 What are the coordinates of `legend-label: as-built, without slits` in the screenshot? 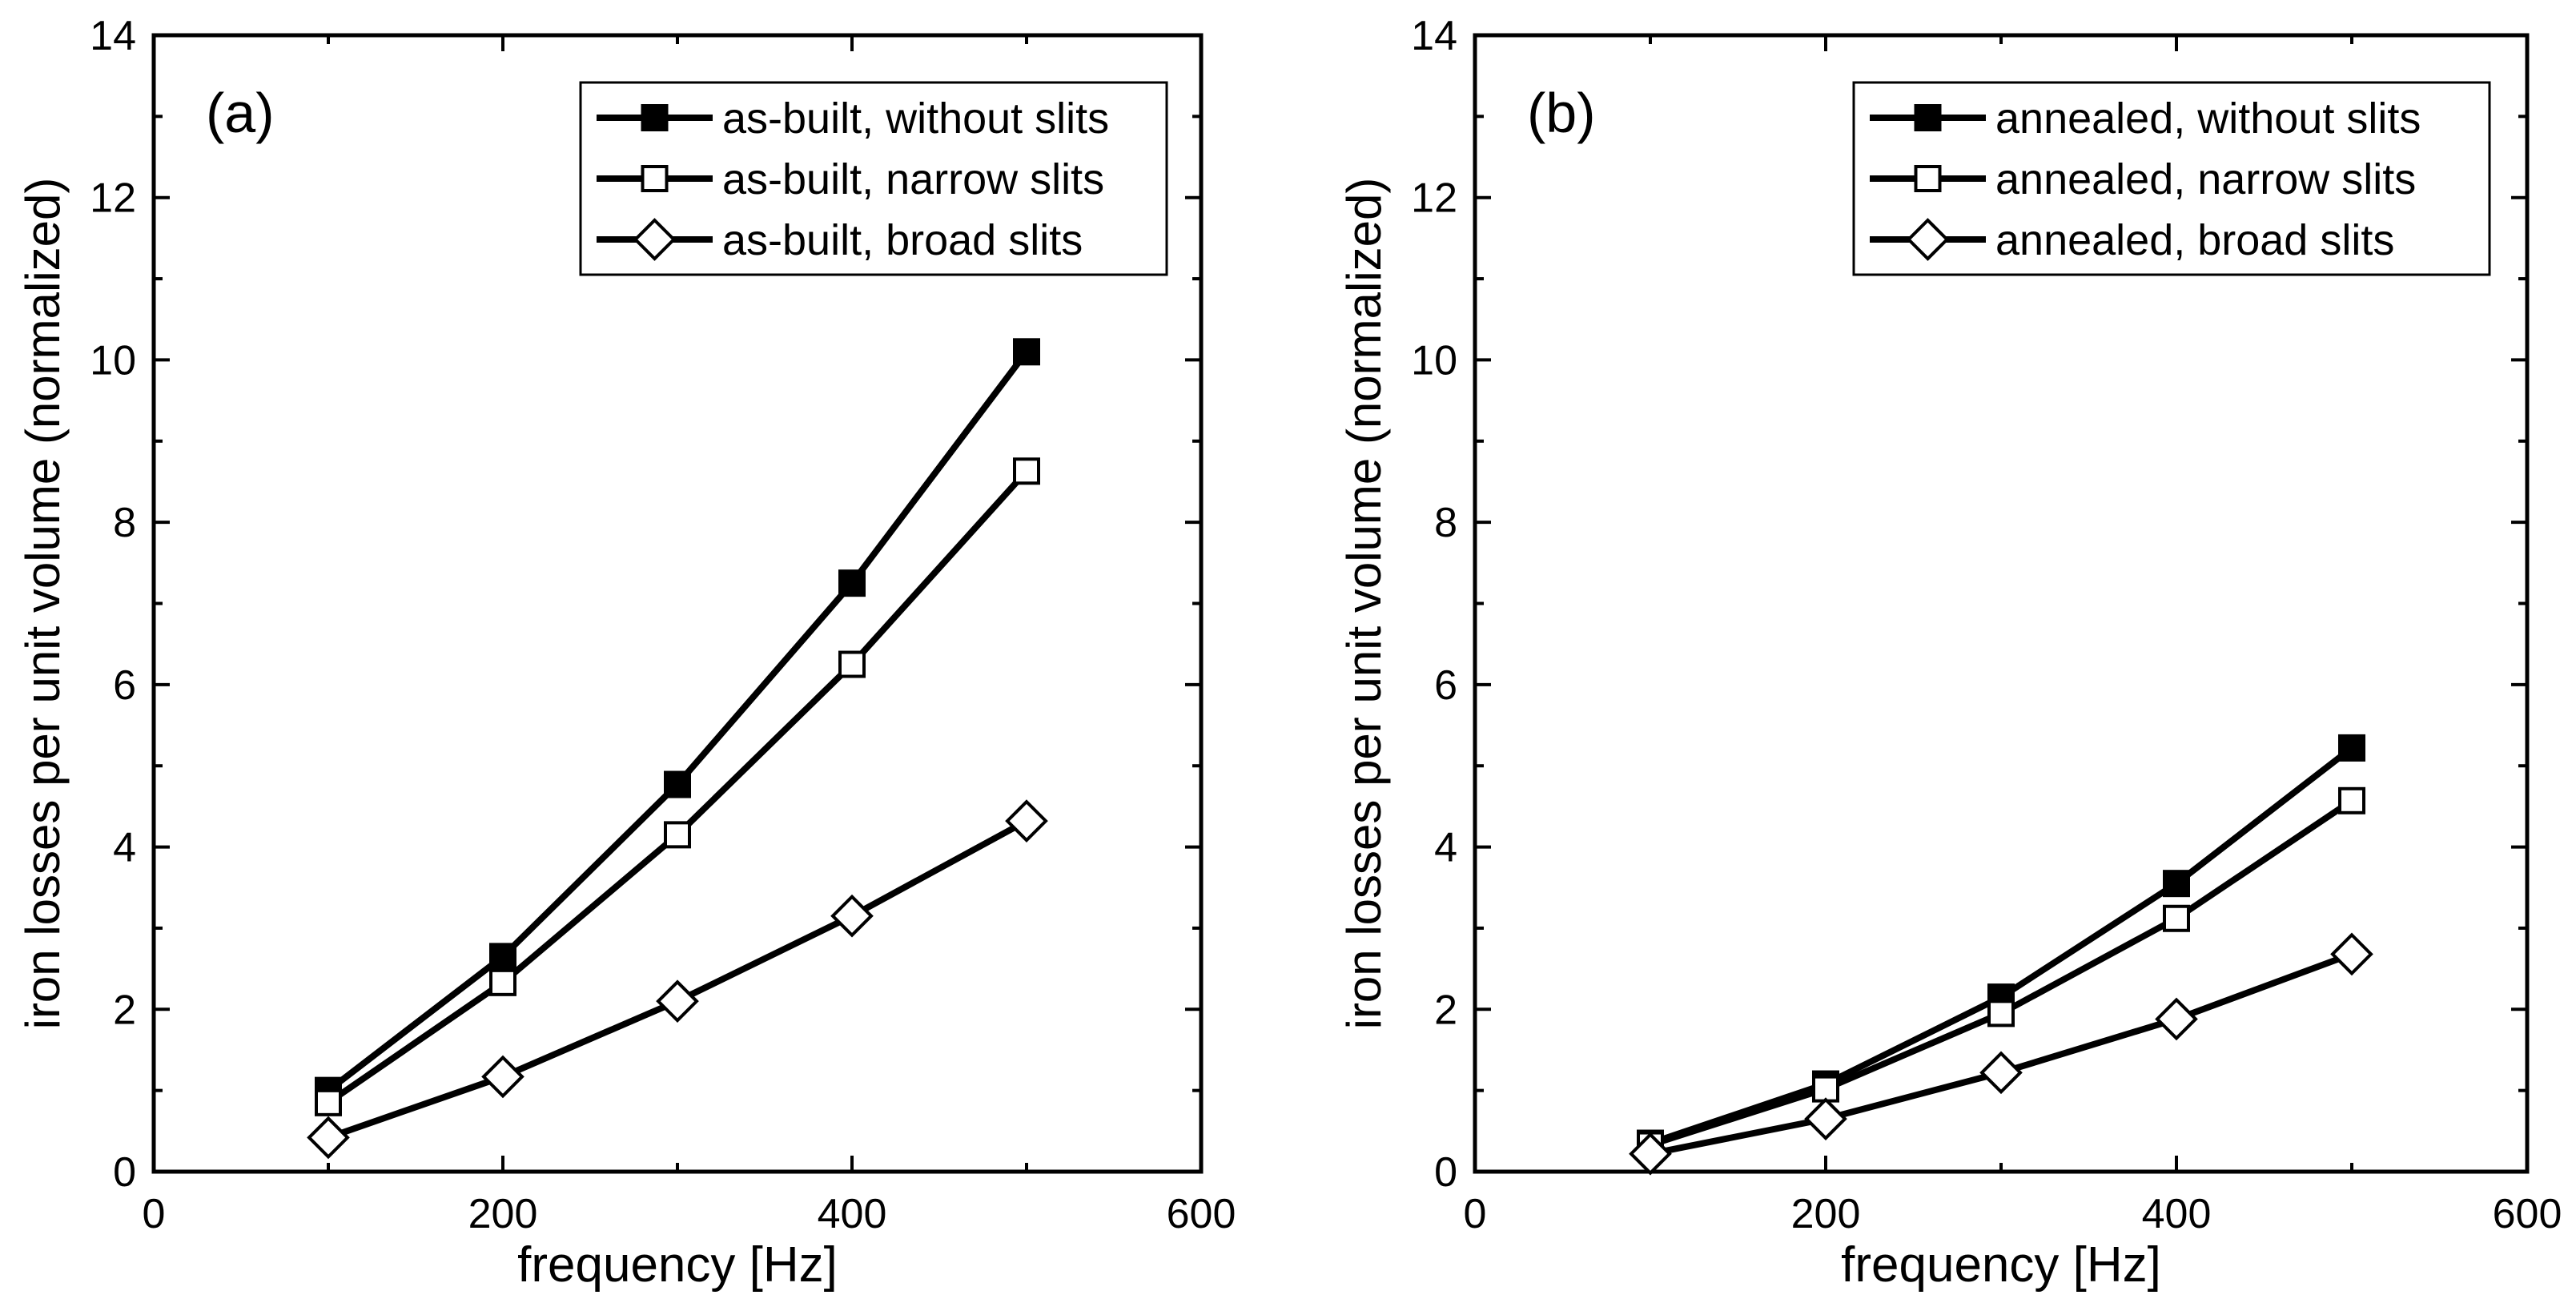 It's located at (915, 119).